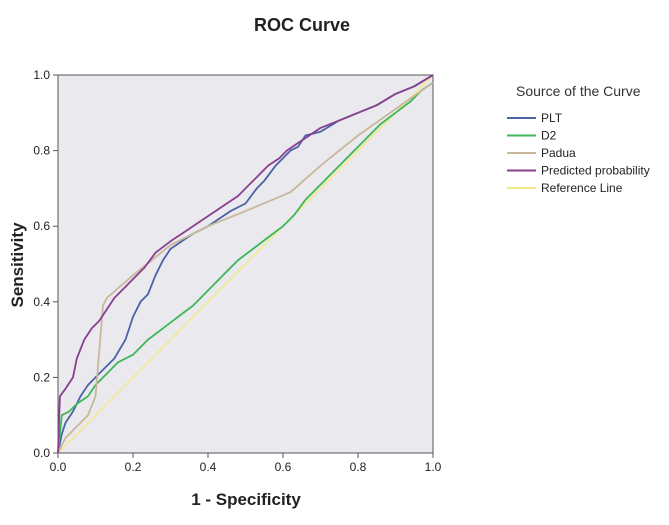 The width and height of the screenshot is (669, 525). Describe the element at coordinates (549, 136) in the screenshot. I see `legend-label: D2` at that location.